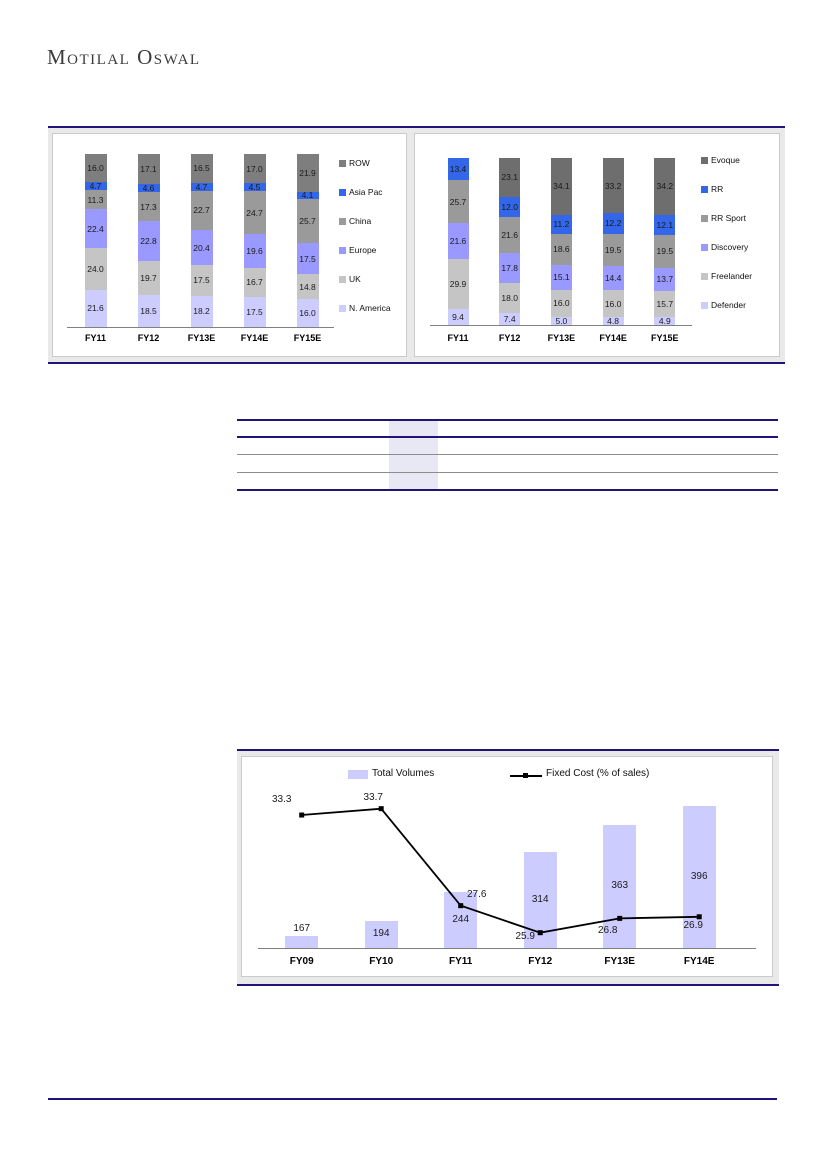 This screenshot has width=826, height=1169. What do you see at coordinates (730, 247) in the screenshot?
I see `legend-label: Discovery` at bounding box center [730, 247].